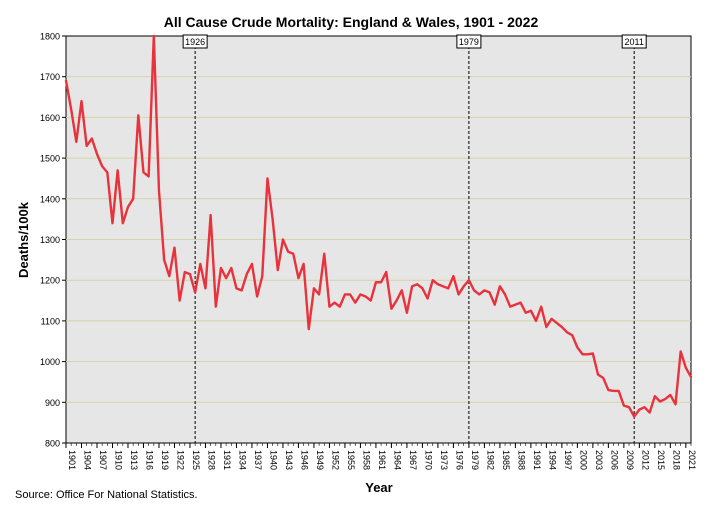 The width and height of the screenshot is (708, 529). Describe the element at coordinates (227, 460) in the screenshot. I see `x-tick-label: 1931` at that location.